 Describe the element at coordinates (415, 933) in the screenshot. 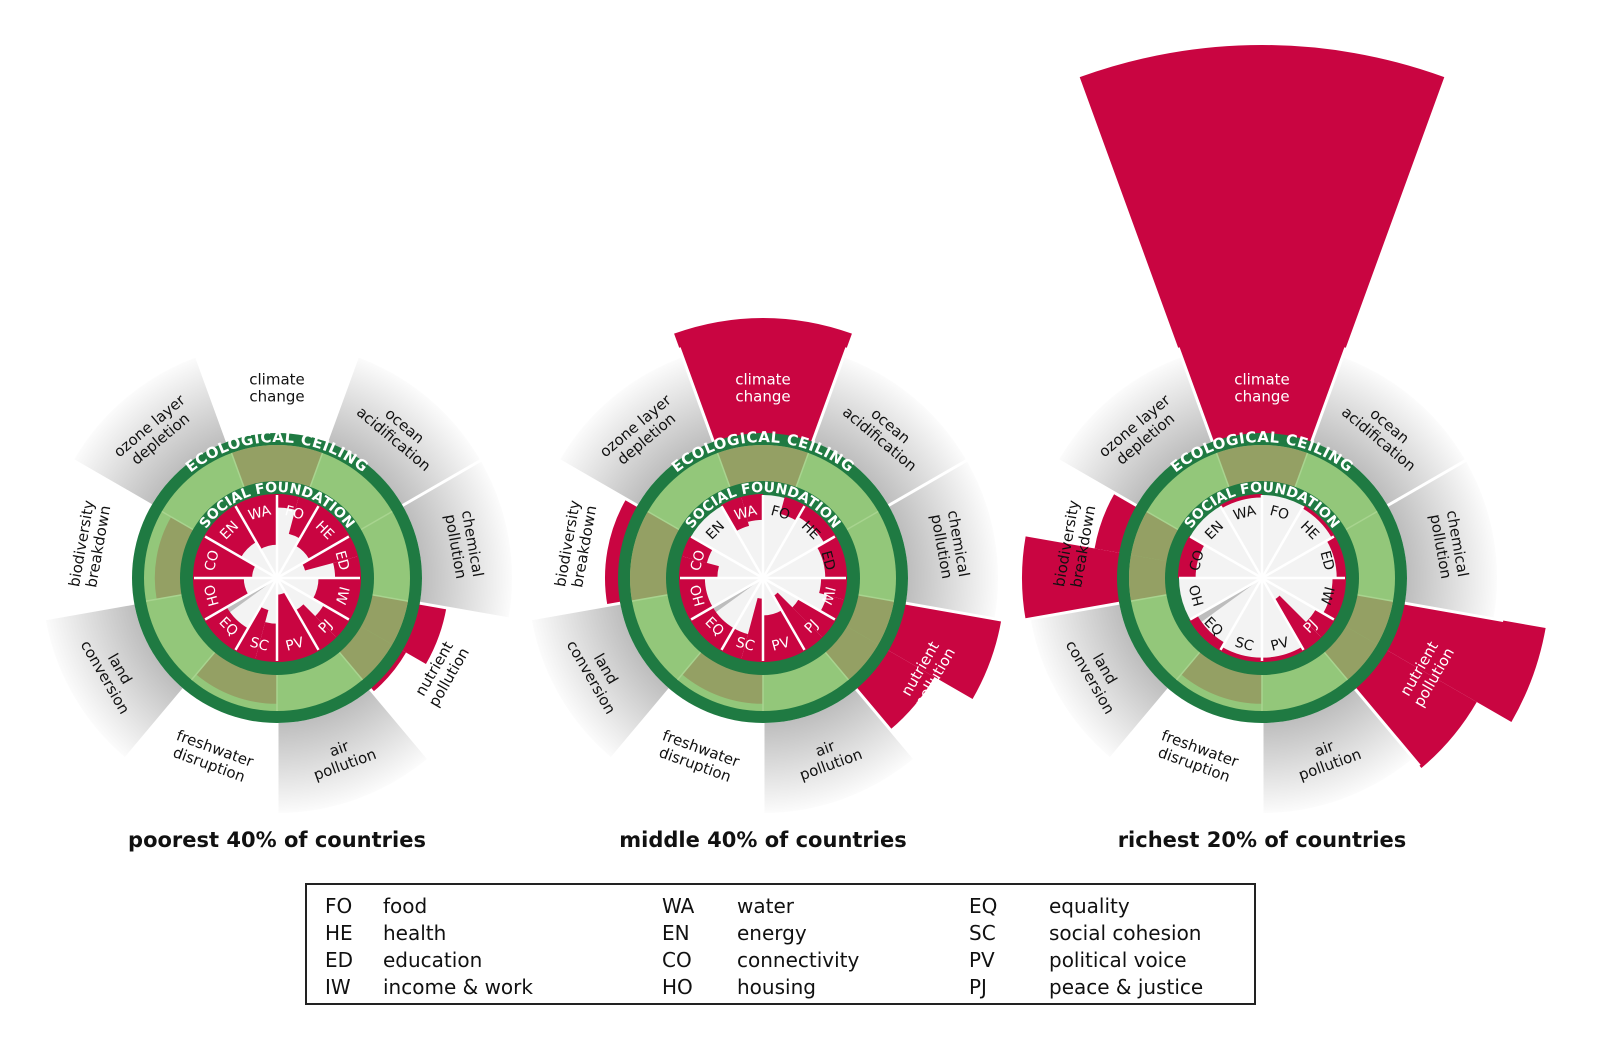

I see `legend-label: health` at that location.